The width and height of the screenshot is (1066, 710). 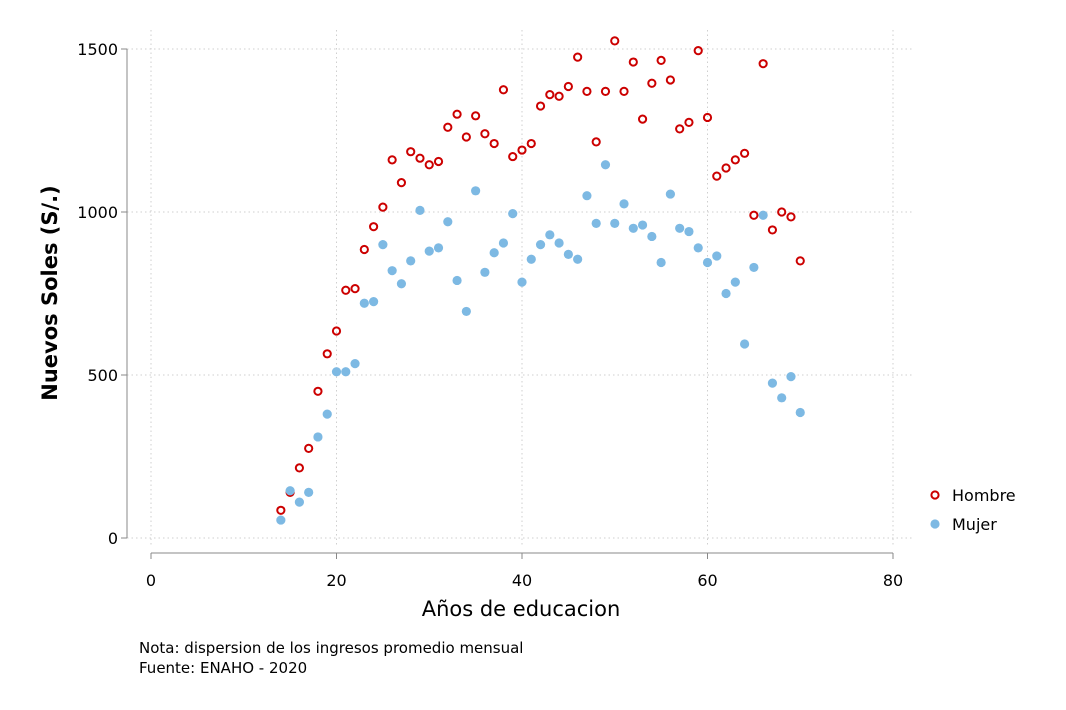 I want to click on x-tick-label: 40, so click(x=522, y=580).